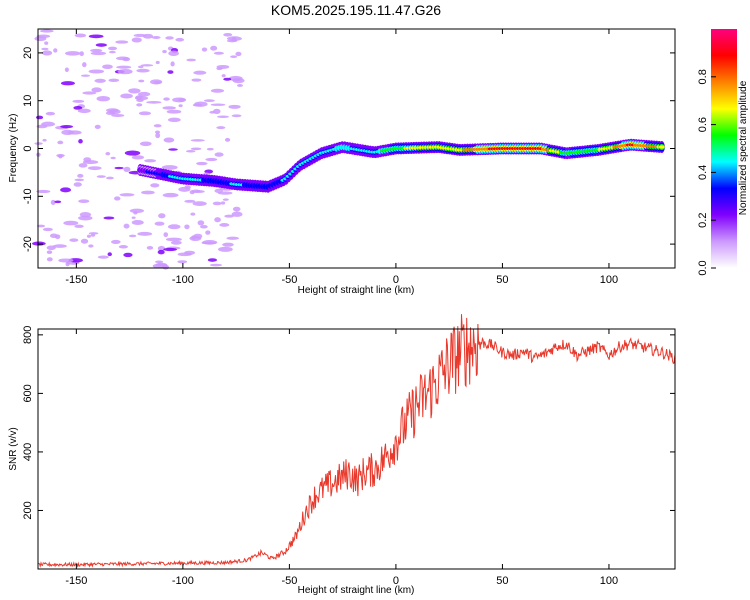 The height and width of the screenshot is (600, 750). Describe the element at coordinates (703, 220) in the screenshot. I see `colorbar-tick-label: 0.2` at that location.